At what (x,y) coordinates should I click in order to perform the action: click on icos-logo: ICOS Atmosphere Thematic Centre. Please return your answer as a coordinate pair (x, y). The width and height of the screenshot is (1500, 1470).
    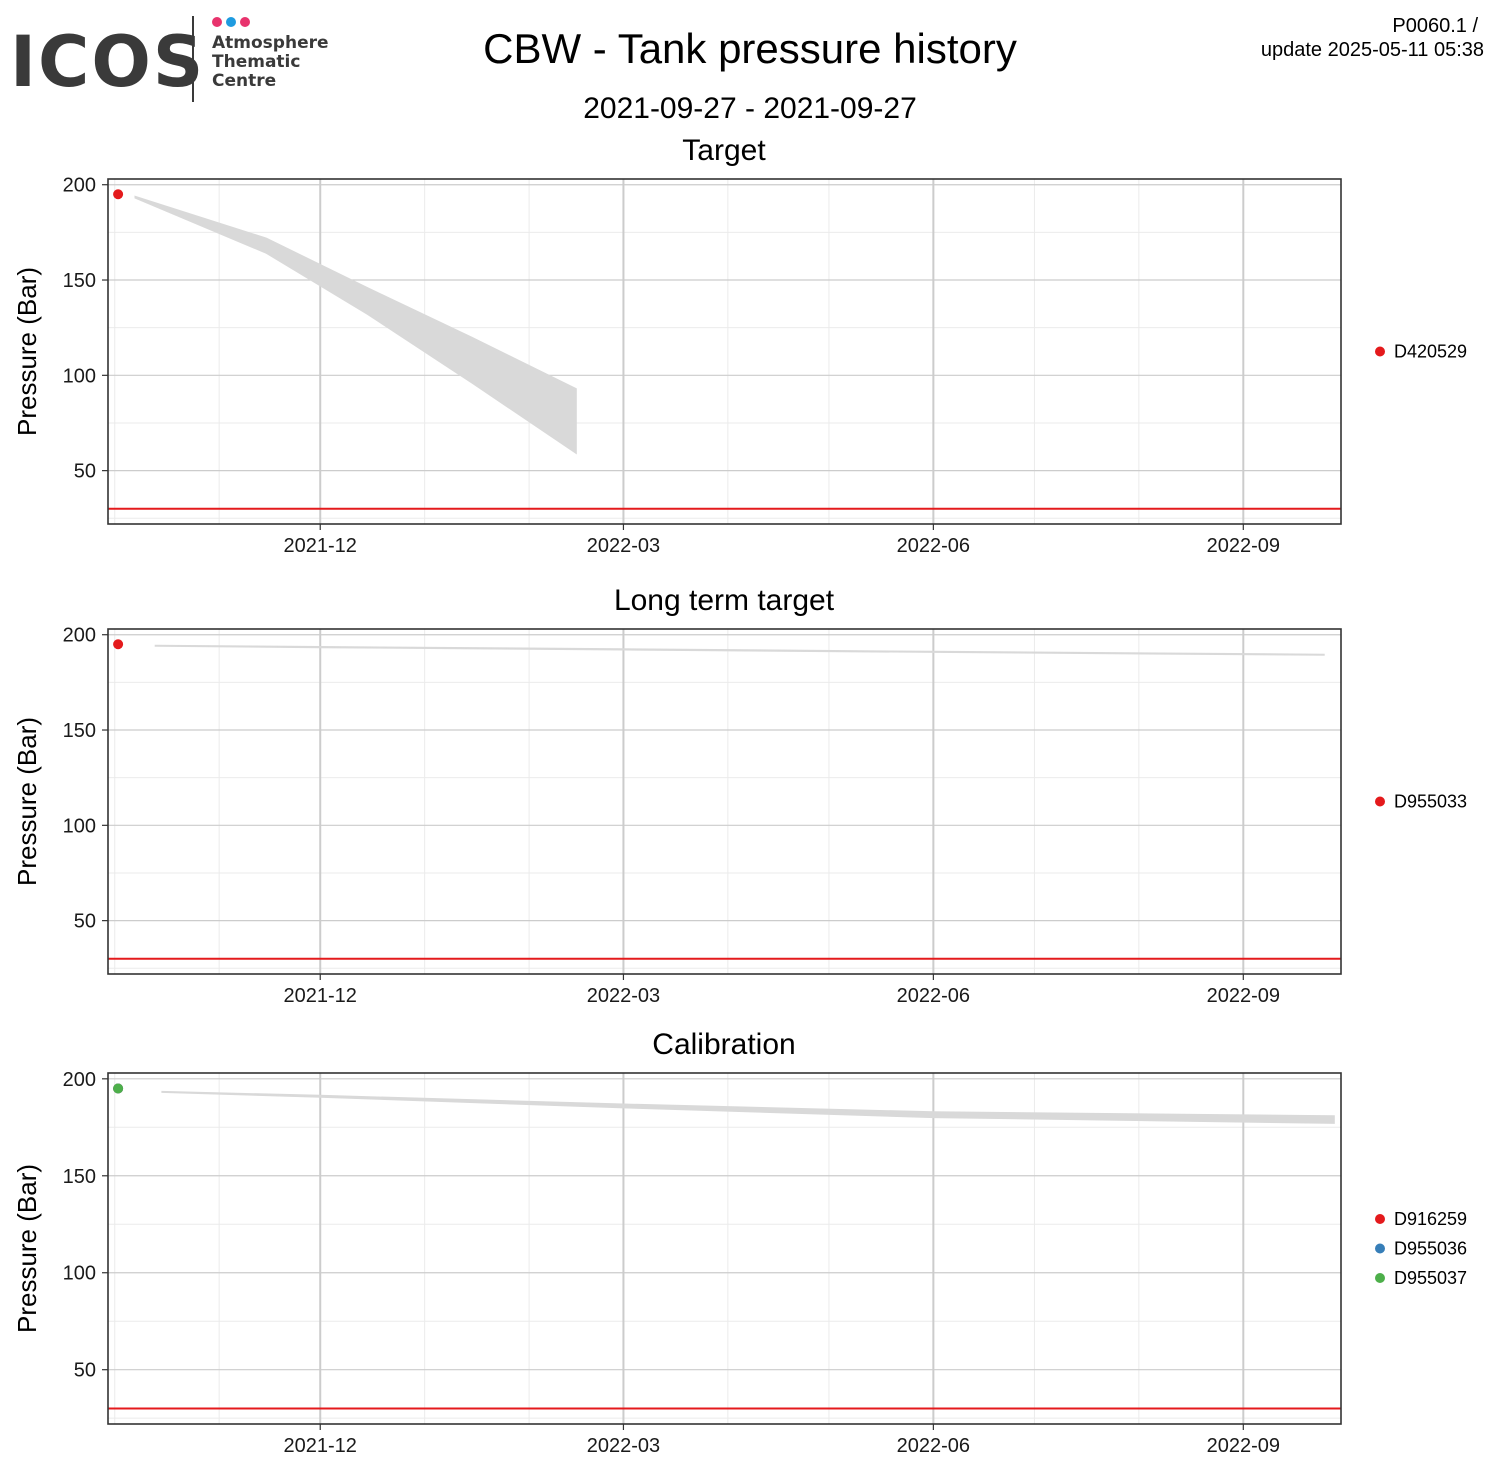
    Looking at the image, I should click on (169, 59).